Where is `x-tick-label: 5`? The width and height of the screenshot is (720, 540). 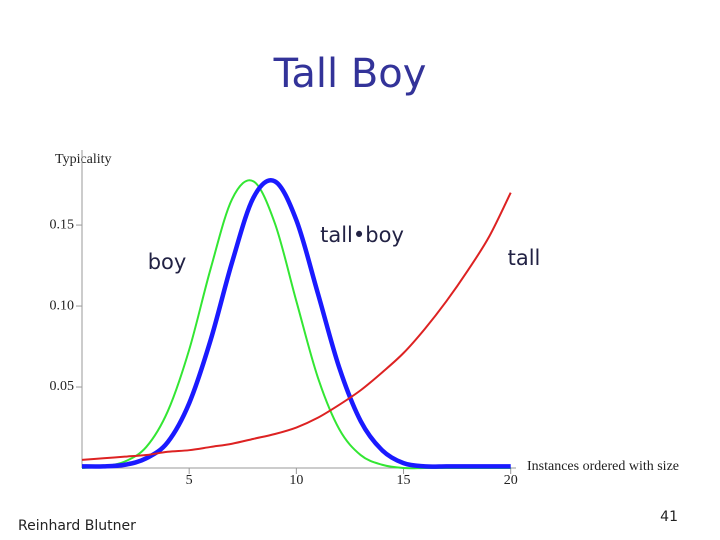
x-tick-label: 5 is located at coordinates (189, 480).